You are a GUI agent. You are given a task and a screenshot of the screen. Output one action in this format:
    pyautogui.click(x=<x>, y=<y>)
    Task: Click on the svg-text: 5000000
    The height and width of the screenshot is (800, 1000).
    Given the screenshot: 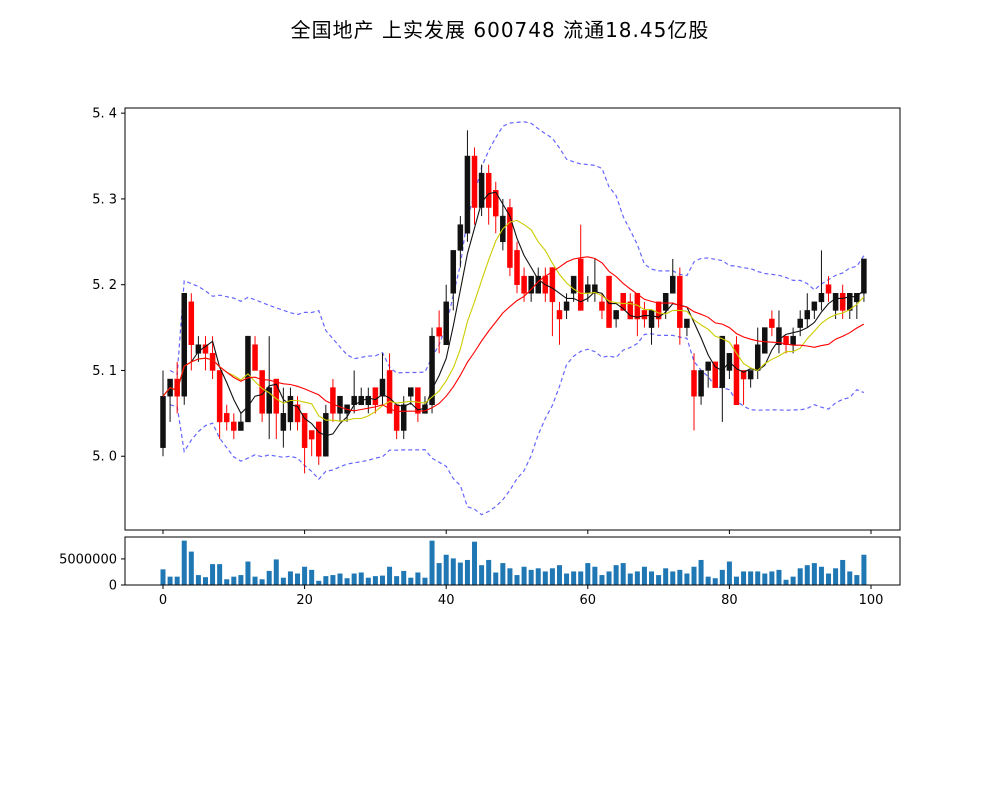 What is the action you would take?
    pyautogui.click(x=88, y=559)
    